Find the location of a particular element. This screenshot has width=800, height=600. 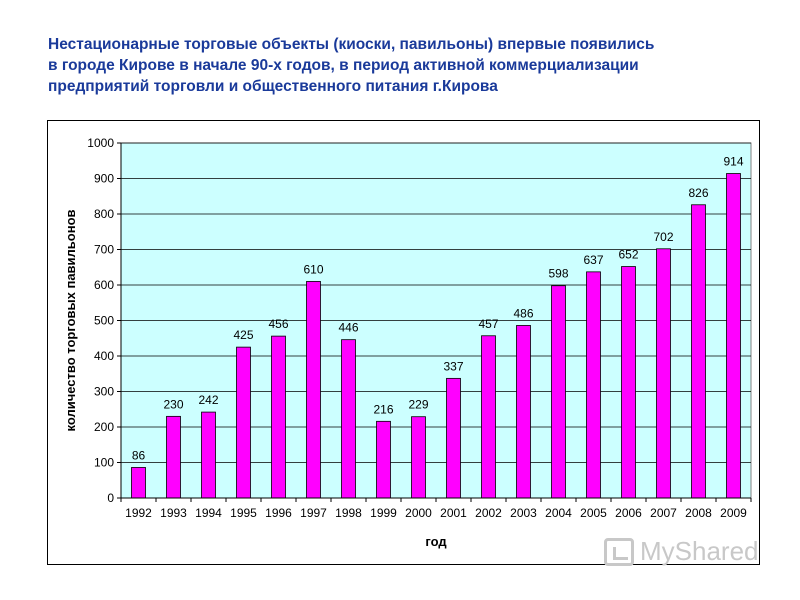

bar-1995 is located at coordinates (243, 422).